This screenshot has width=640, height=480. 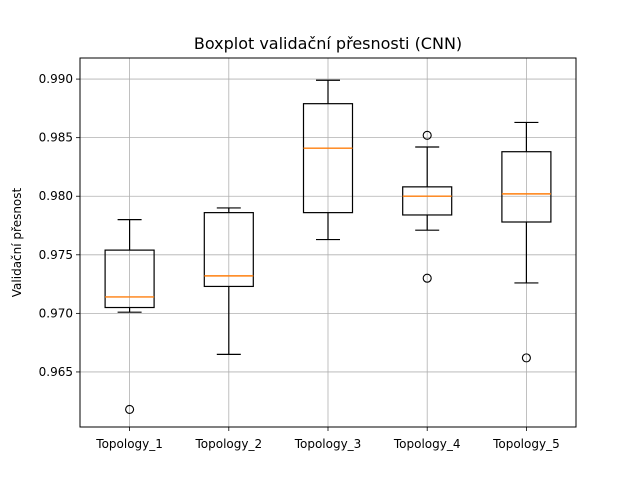 I want to click on x-tick-label: Topology_5, so click(x=526, y=444).